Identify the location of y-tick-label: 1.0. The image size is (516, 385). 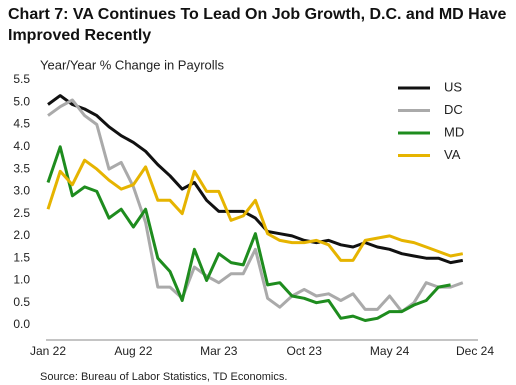
(21, 280).